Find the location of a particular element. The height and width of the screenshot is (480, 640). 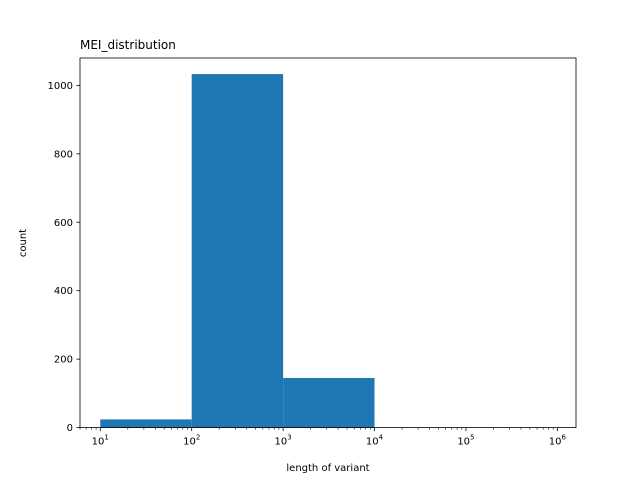

x-tick-label: 10¹ is located at coordinates (100, 441).